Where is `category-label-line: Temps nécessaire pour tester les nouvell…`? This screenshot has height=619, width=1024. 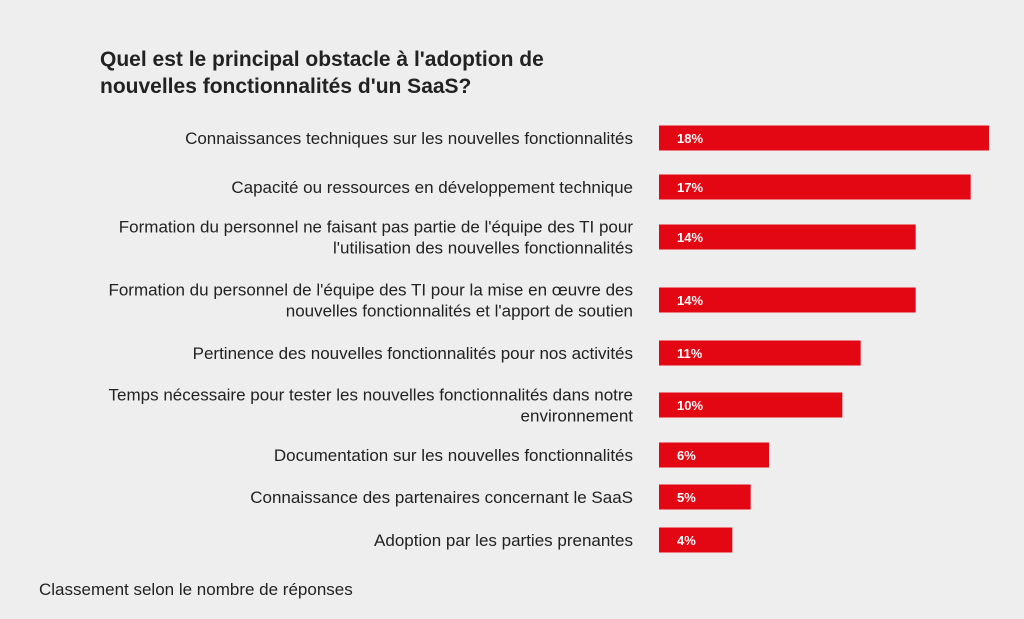 category-label-line: Temps nécessaire pour tester les nouvell… is located at coordinates (371, 395).